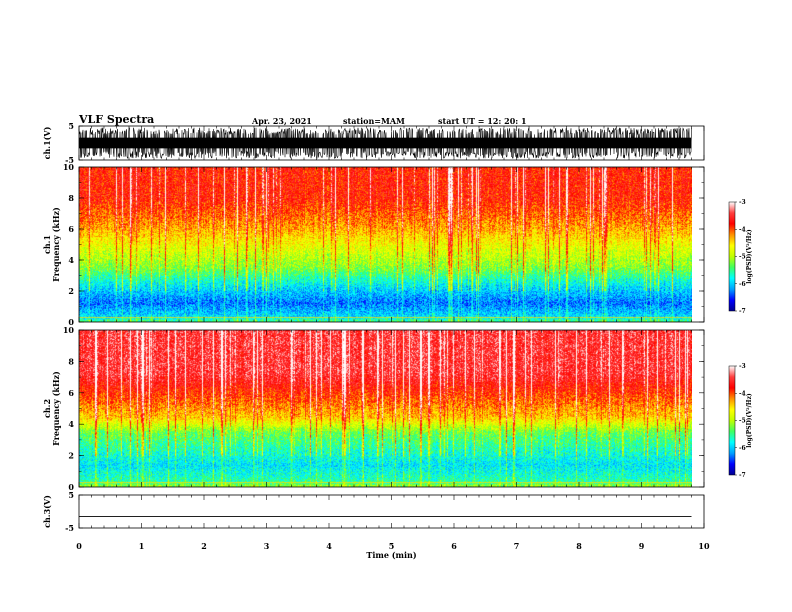 Image resolution: width=792 pixels, height=612 pixels. I want to click on x-tick-label: 10, so click(704, 546).